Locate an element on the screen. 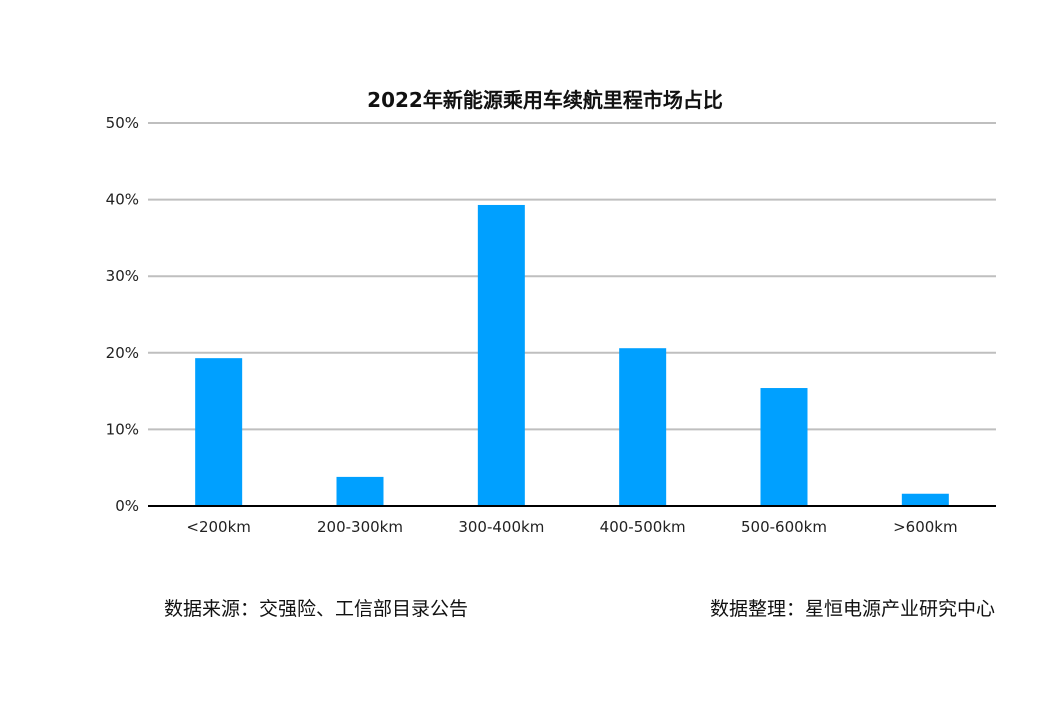  x-tick-label: 300-400km is located at coordinates (501, 527).